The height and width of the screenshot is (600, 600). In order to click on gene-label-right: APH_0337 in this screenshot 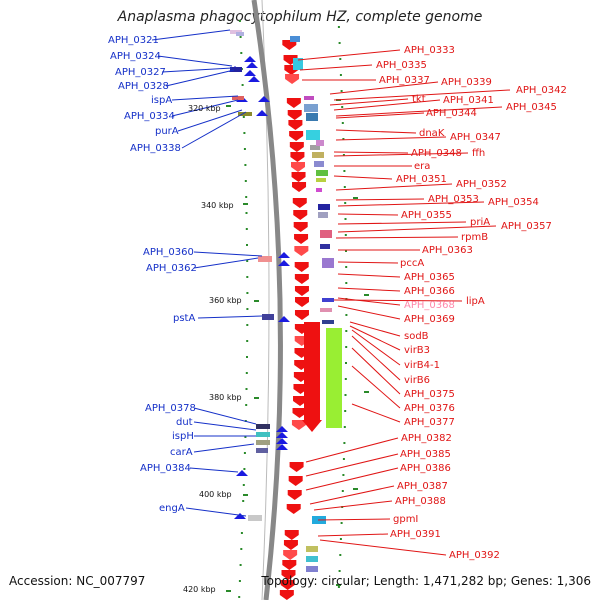, I will do `click(404, 80)`.